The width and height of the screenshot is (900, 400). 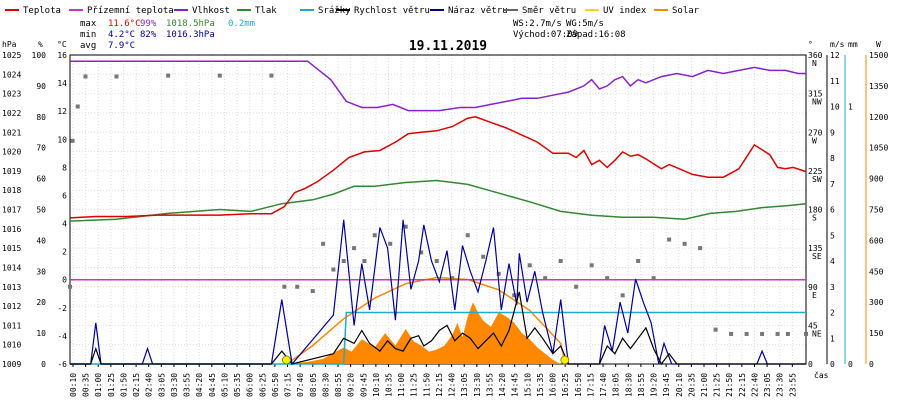 What do you see at coordinates (478, 11) in the screenshot?
I see `legend-label-6: Náraz větru` at bounding box center [478, 11].